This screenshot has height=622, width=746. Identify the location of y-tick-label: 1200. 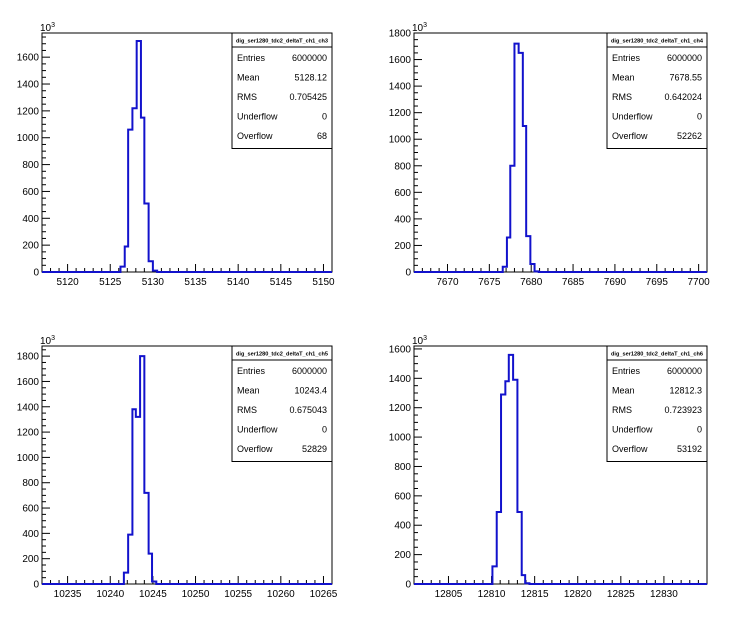
(400, 113).